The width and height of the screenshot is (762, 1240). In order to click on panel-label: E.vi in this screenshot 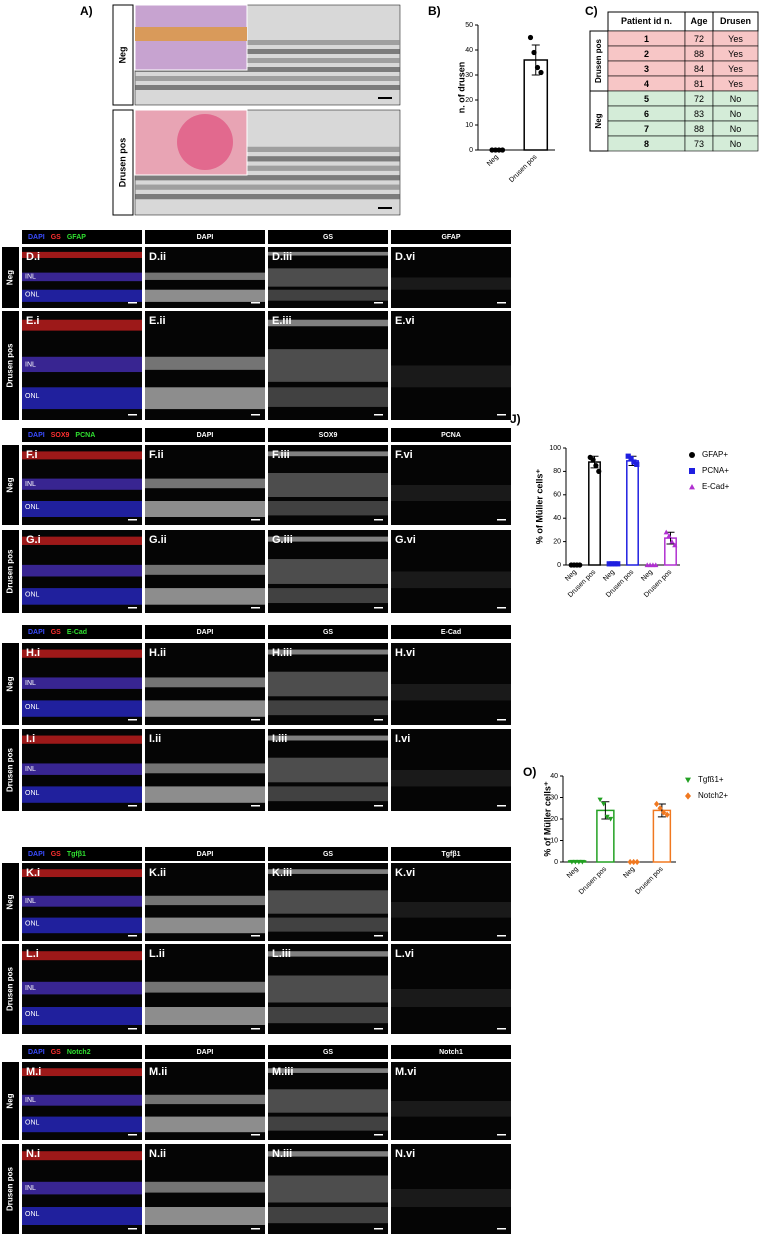, I will do `click(405, 321)`.